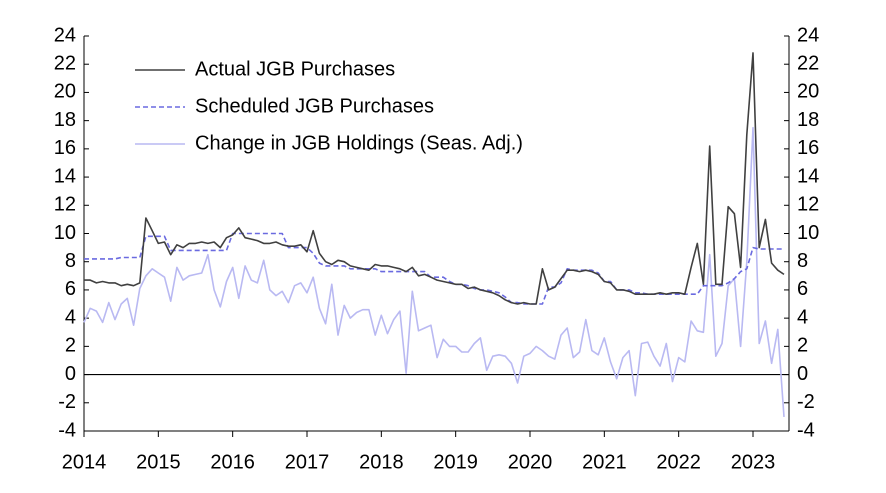 The width and height of the screenshot is (886, 493). I want to click on x-tick-label: 2018, so click(381, 462).